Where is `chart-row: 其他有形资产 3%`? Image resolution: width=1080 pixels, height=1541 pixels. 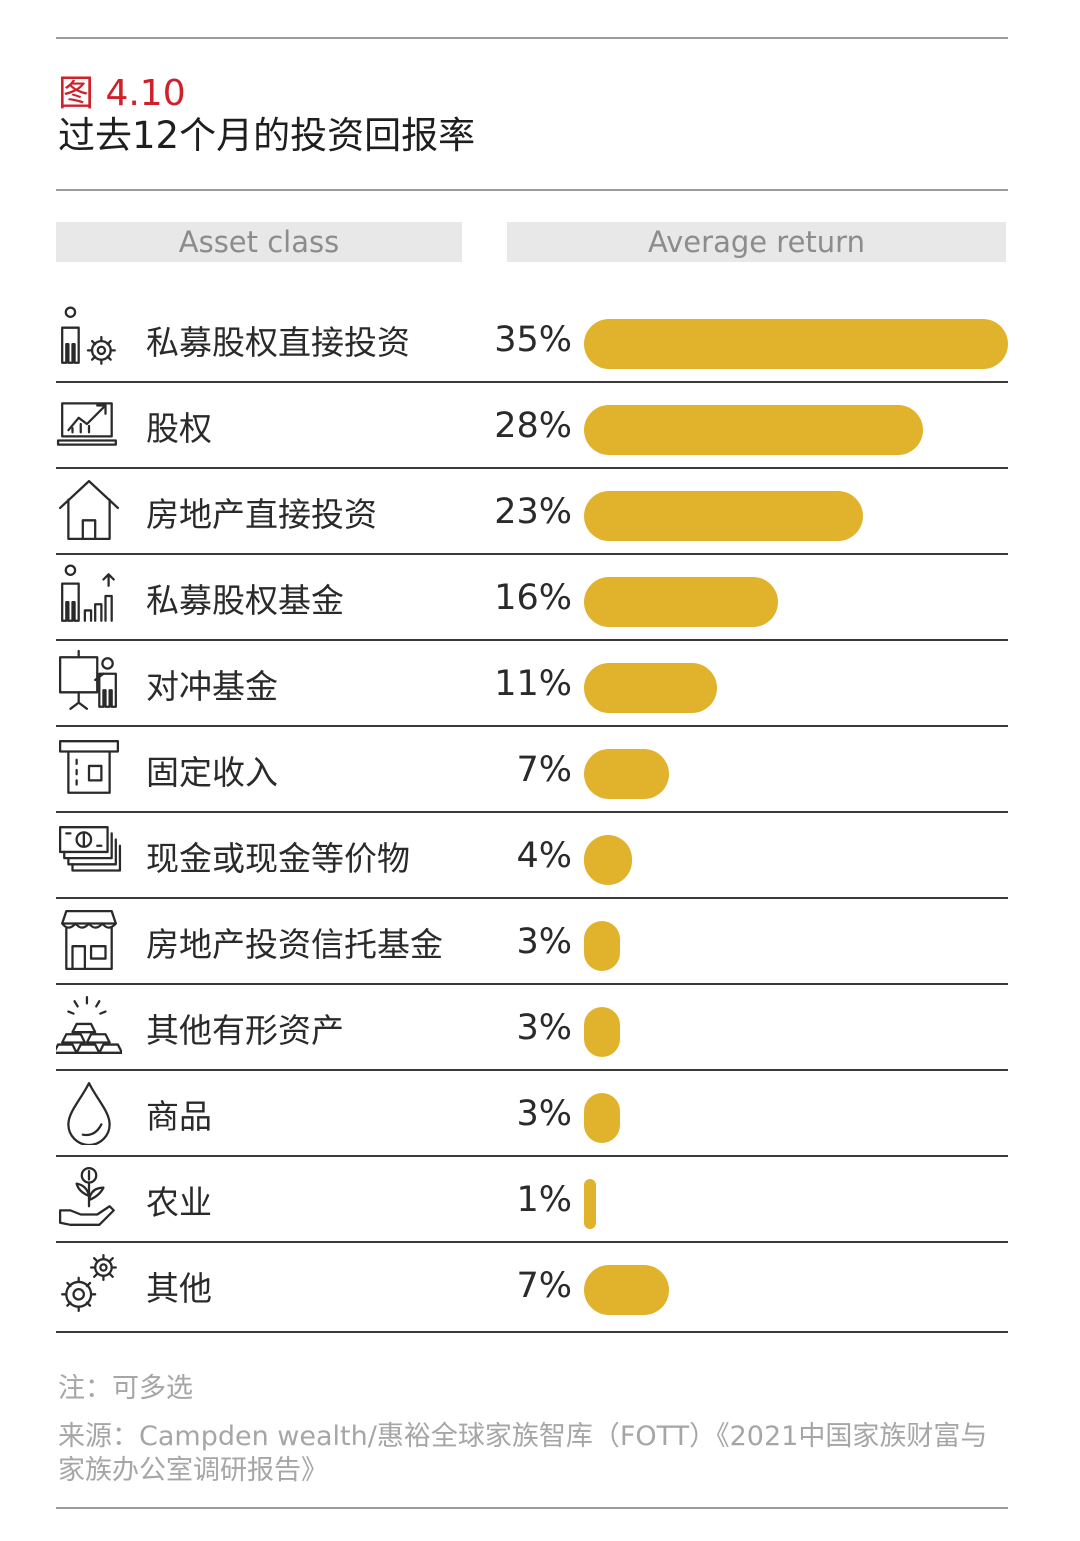
chart-row: 其他有形资产 3% is located at coordinates (530, 1028).